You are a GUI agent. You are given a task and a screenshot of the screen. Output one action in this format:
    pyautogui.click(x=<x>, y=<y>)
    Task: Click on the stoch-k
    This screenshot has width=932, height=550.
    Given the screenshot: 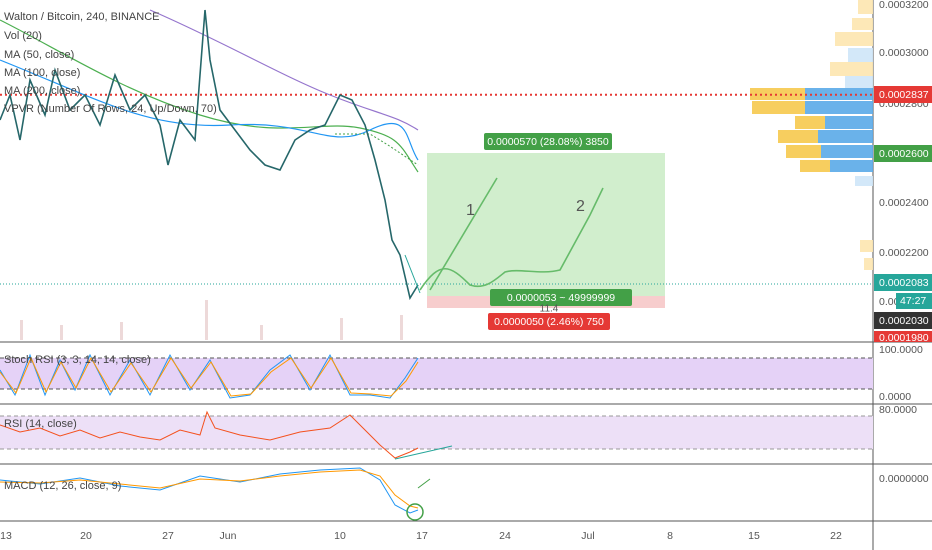 What is the action you would take?
    pyautogui.click(x=209, y=376)
    